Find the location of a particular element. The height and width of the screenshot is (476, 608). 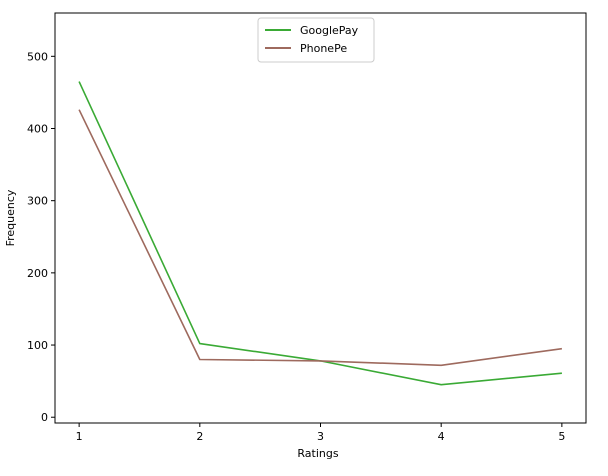

x-tick-label: 4 is located at coordinates (441, 436).